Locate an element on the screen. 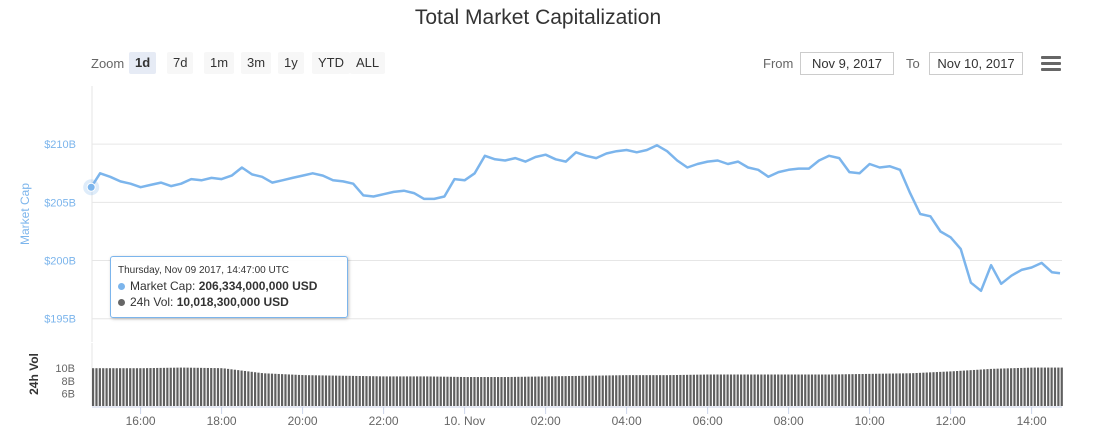  hamburger-menu-icon is located at coordinates (1051, 64).